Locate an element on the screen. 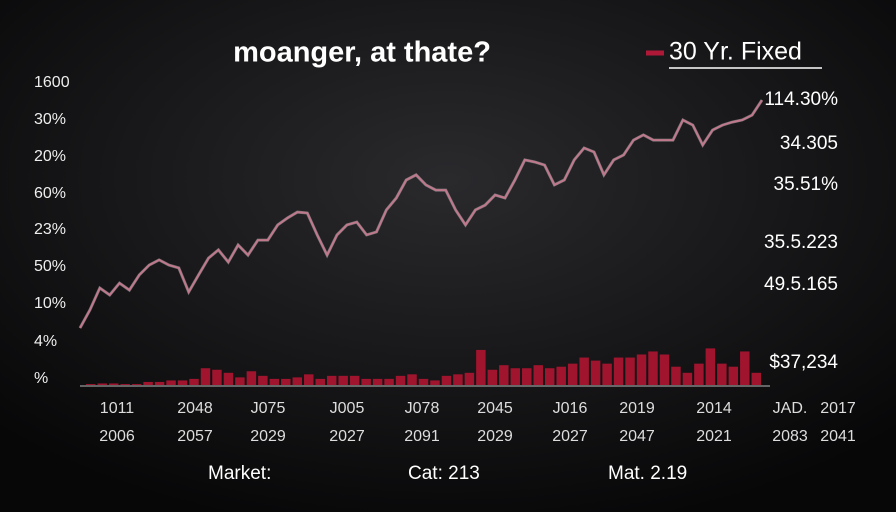 This screenshot has height=512, width=896. x-tick-label: 2091 is located at coordinates (422, 436).